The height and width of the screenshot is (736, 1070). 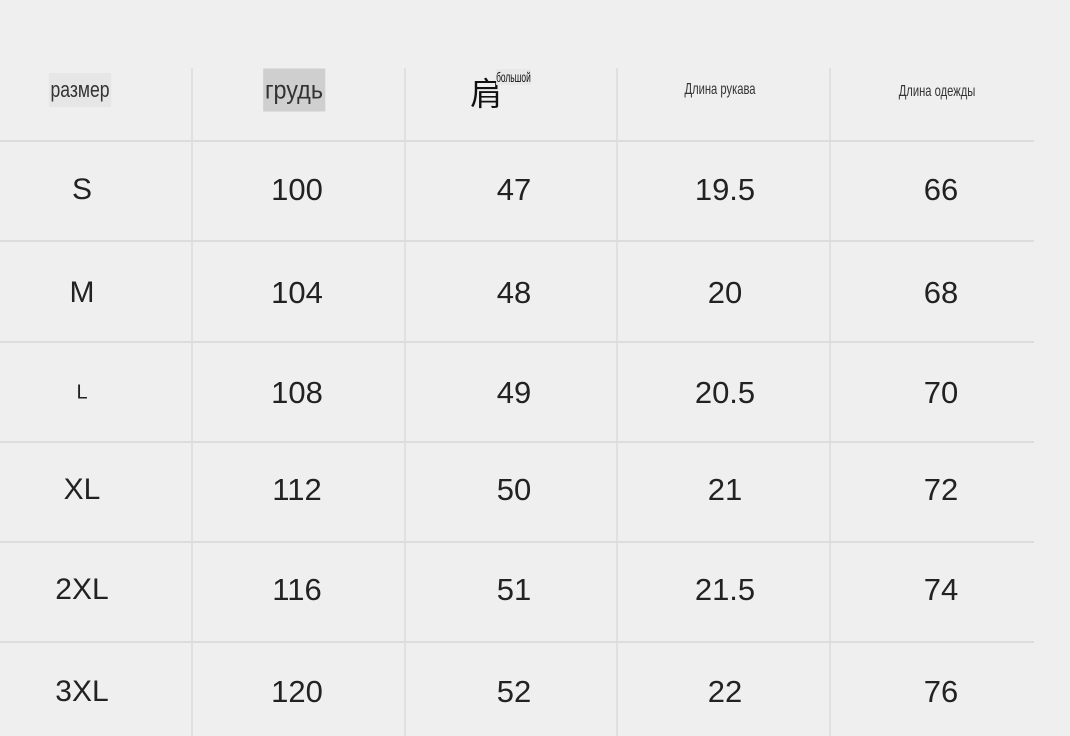 What do you see at coordinates (82, 392) in the screenshot?
I see `cell-size: L` at bounding box center [82, 392].